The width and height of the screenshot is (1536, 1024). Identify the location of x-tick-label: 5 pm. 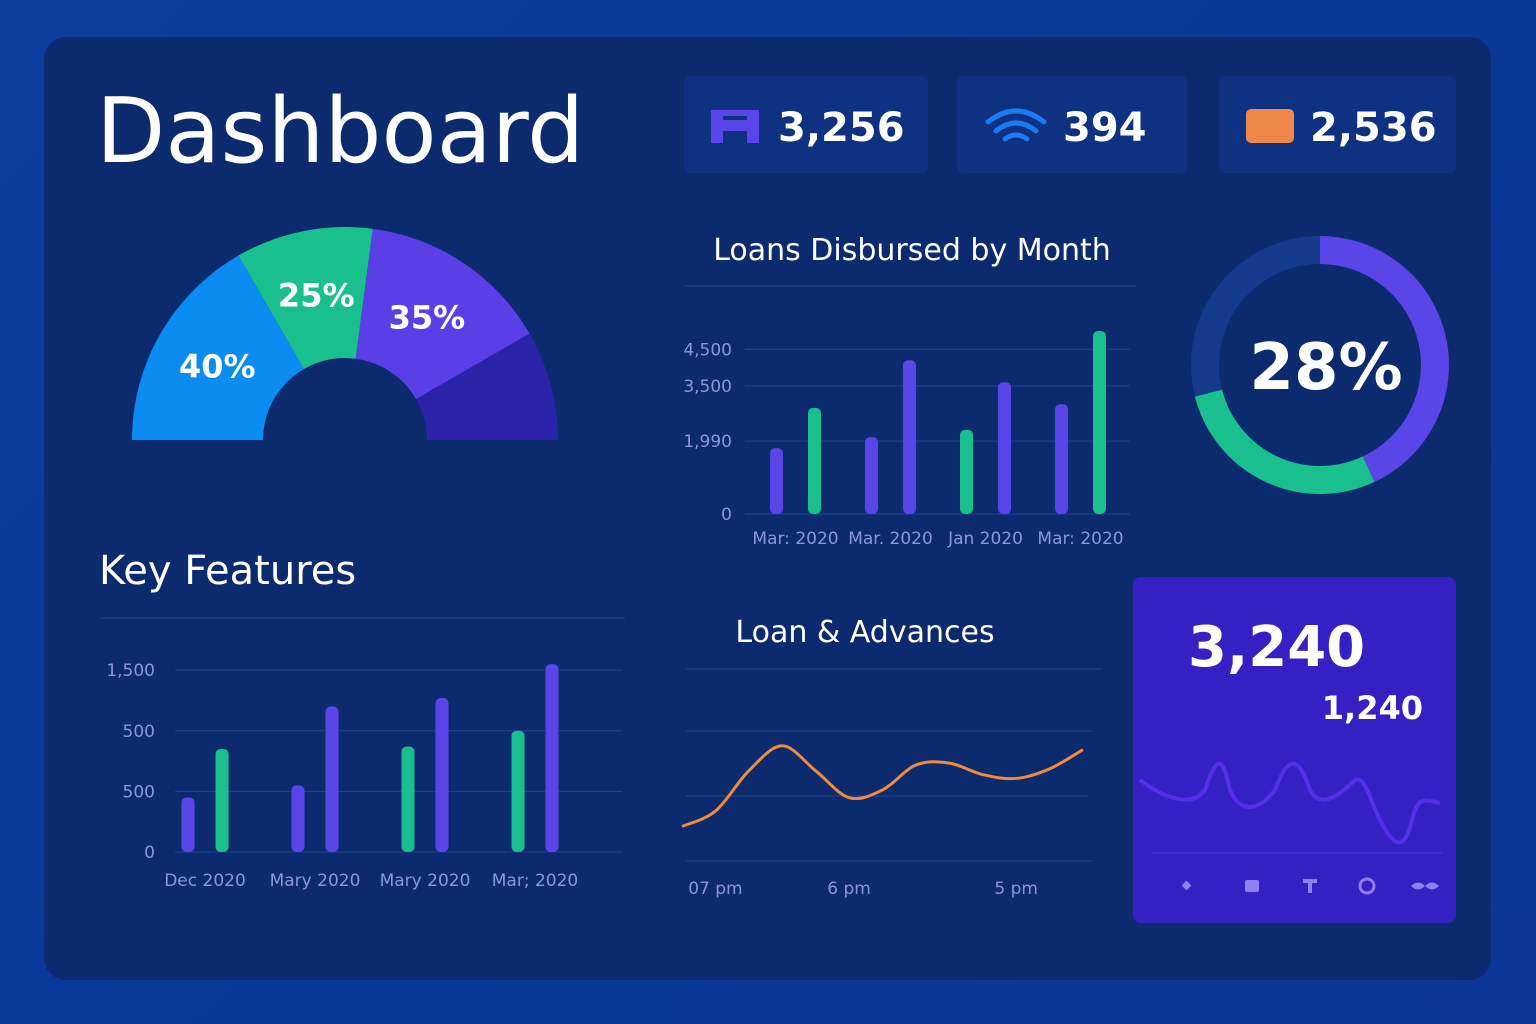
(1016, 889).